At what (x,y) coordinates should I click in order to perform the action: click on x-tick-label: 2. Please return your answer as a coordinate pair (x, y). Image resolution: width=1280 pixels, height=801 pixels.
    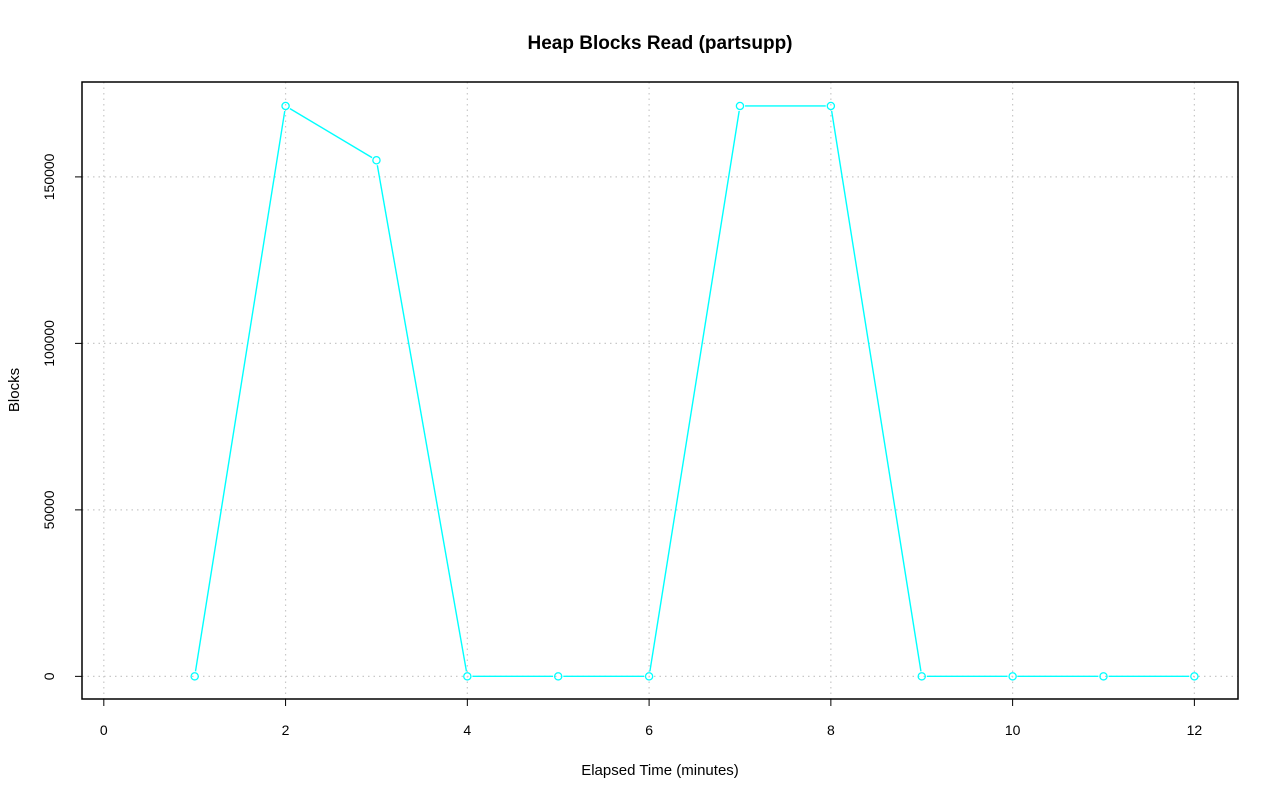
    Looking at the image, I should click on (286, 730).